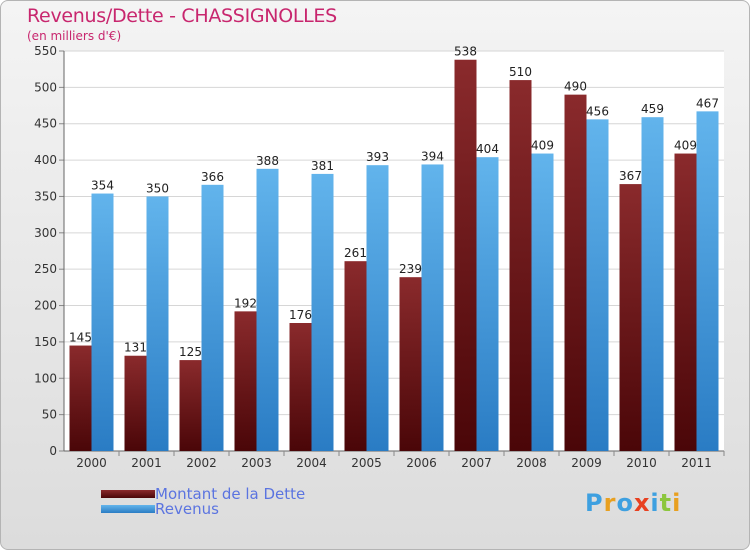  Describe the element at coordinates (520, 72) in the screenshot. I see `data-label: 510` at that location.